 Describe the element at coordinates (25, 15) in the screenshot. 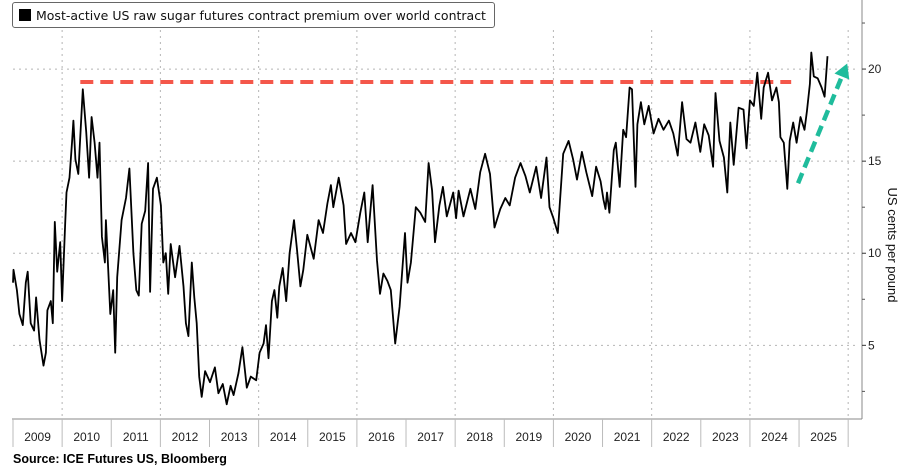

I see `legend-swatch` at that location.